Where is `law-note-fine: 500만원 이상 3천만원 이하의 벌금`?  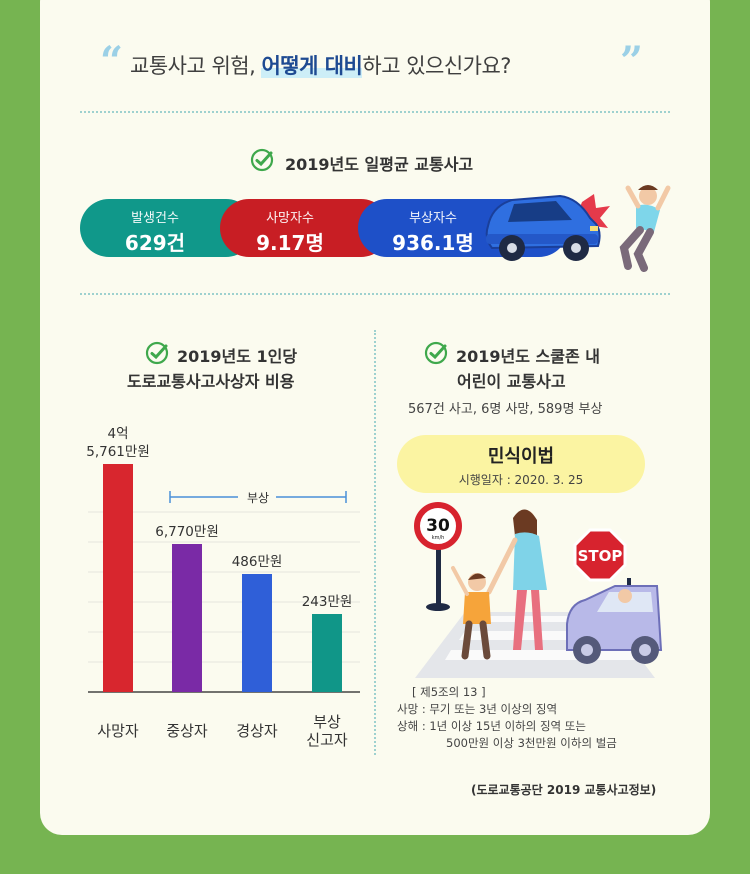 law-note-fine: 500만원 이상 3천만원 이하의 벌금 is located at coordinates (531, 743).